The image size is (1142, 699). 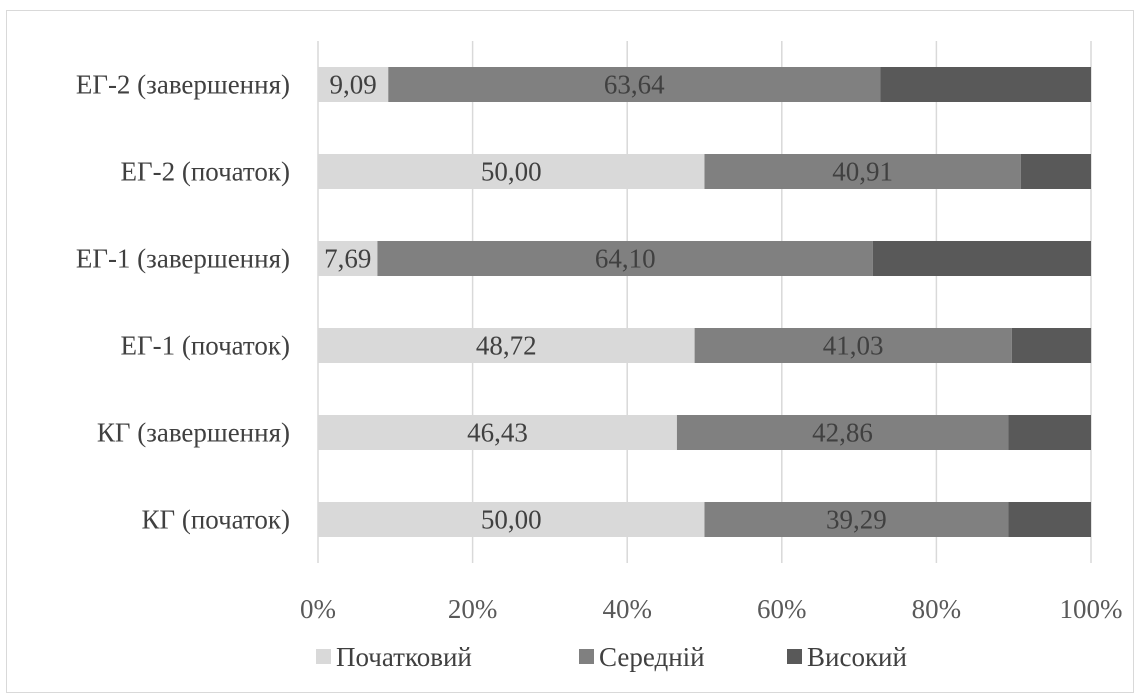 What do you see at coordinates (711, 609) in the screenshot?
I see `value-axis: 0% 20% 40% 60% 80% 100%` at bounding box center [711, 609].